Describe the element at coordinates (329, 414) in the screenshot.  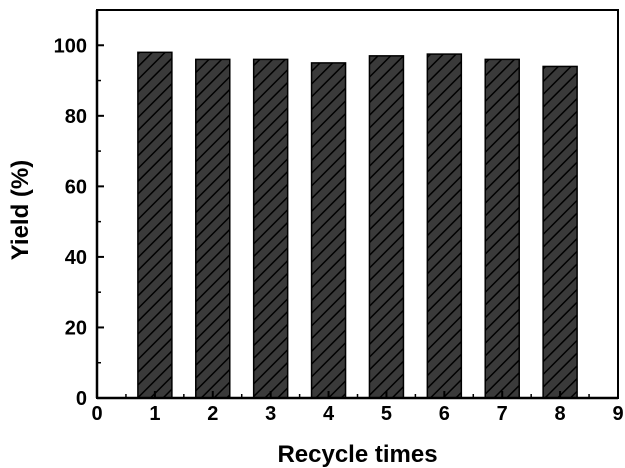
I see `x-tick-label: 4` at that location.